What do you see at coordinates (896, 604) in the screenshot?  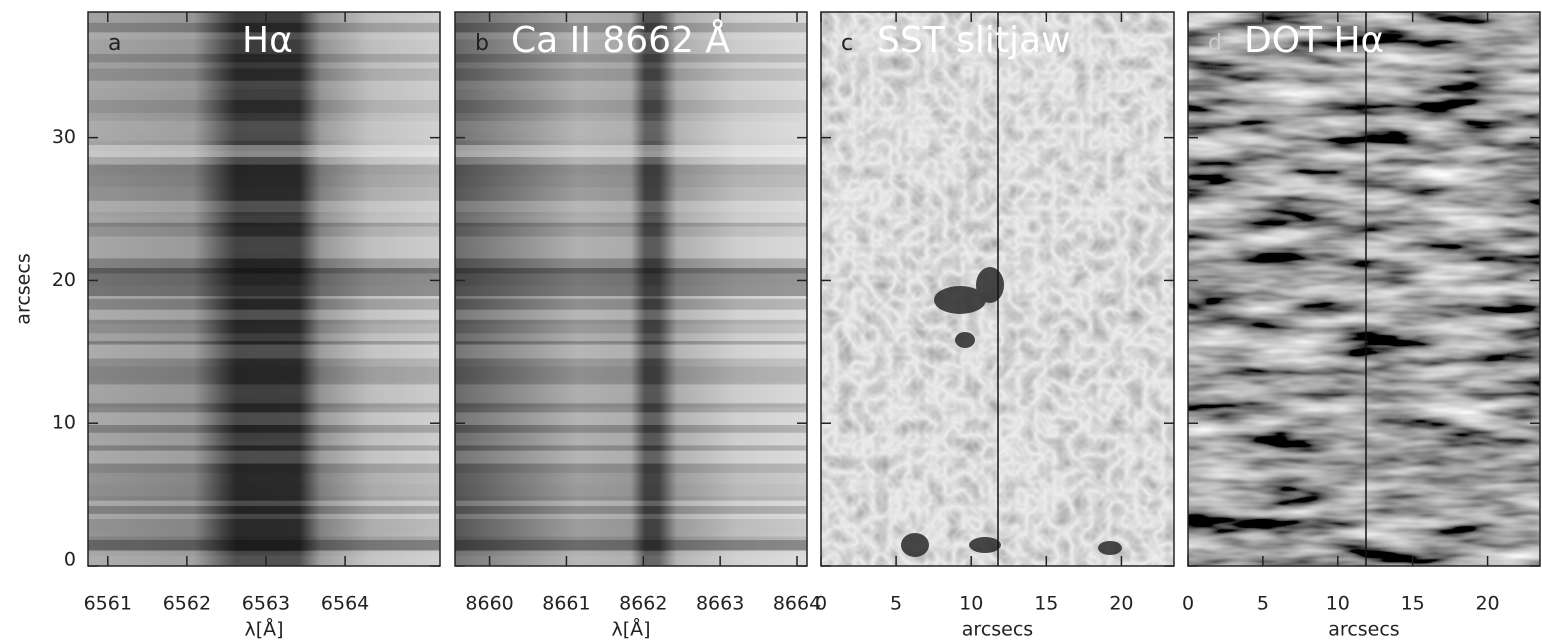 I see `x-tick-label: 5` at bounding box center [896, 604].